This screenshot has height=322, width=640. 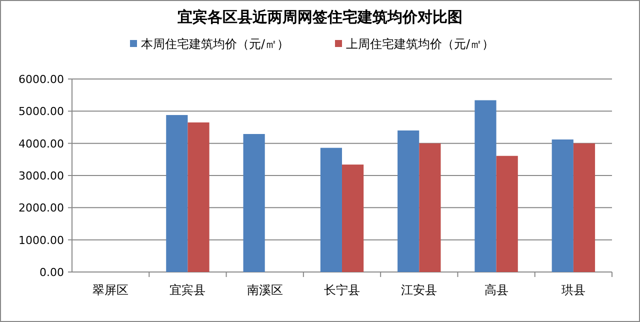 What do you see at coordinates (573, 290) in the screenshot?
I see `x-tick-label: 珙县` at bounding box center [573, 290].